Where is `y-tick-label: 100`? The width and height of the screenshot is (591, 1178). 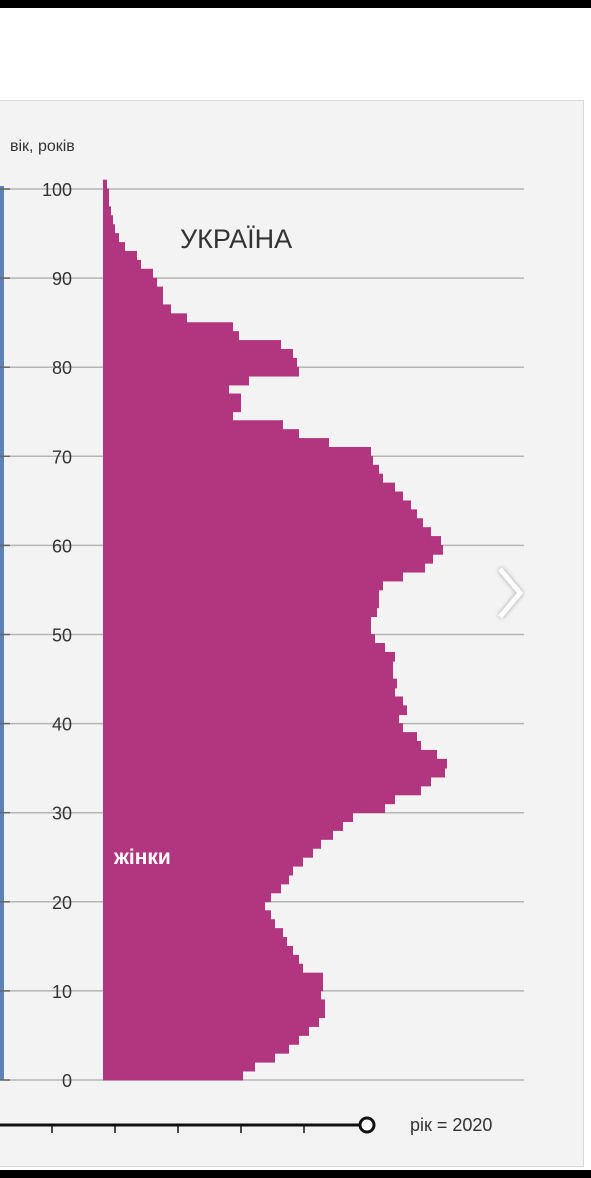 y-tick-label: 100 is located at coordinates (57, 190).